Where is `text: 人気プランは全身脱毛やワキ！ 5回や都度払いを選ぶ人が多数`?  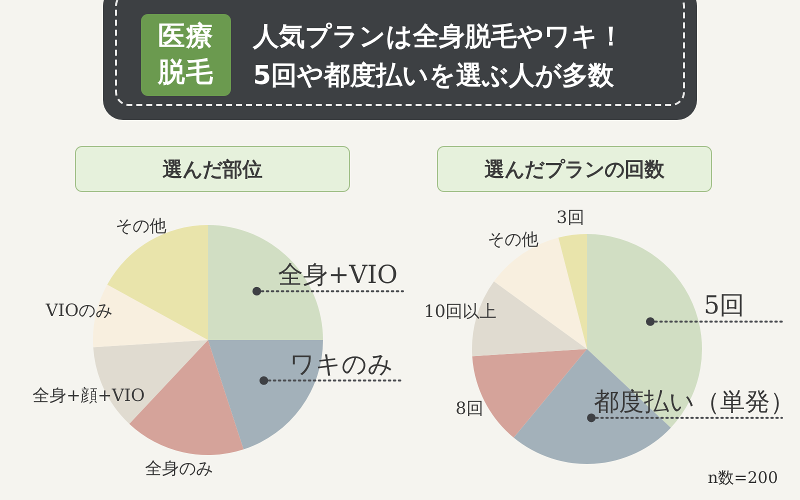
text: 人気プランは全身脱毛やワキ！ 5回や都度払いを選ぶ人が多数 is located at coordinates (438, 57).